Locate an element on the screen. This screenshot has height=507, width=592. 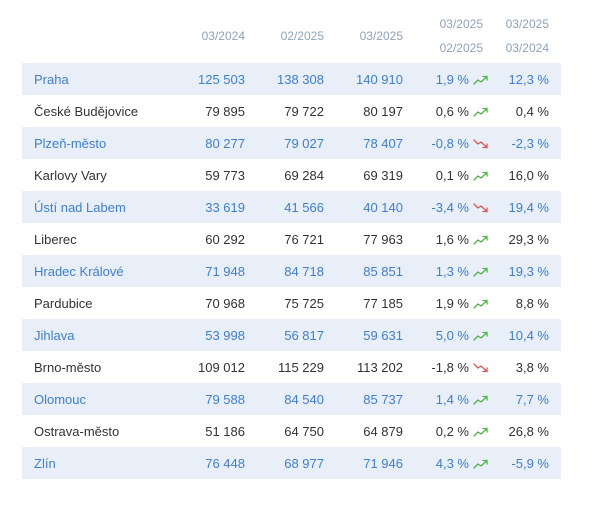
year-change-cell: 26,8 % is located at coordinates (528, 431).